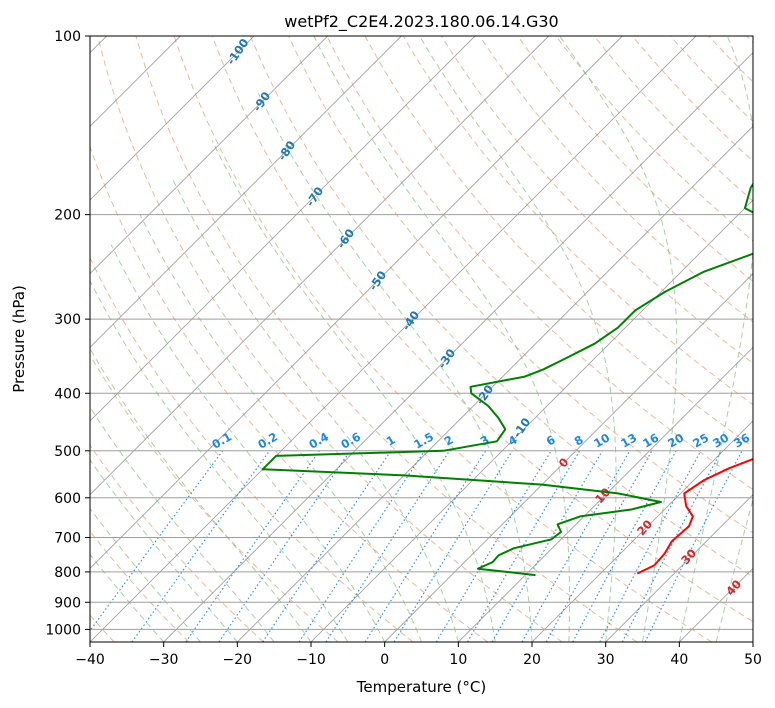  Describe the element at coordinates (418, 655) in the screenshot. I see `x-axis: −40 −30 −20 −10 0 10 20 30 40 50` at that location.